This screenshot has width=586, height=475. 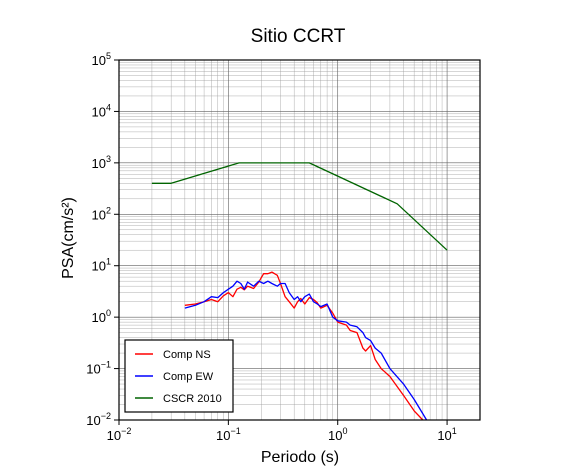 What do you see at coordinates (300, 457) in the screenshot?
I see `x-axis-label: Periodo (s)` at bounding box center [300, 457].